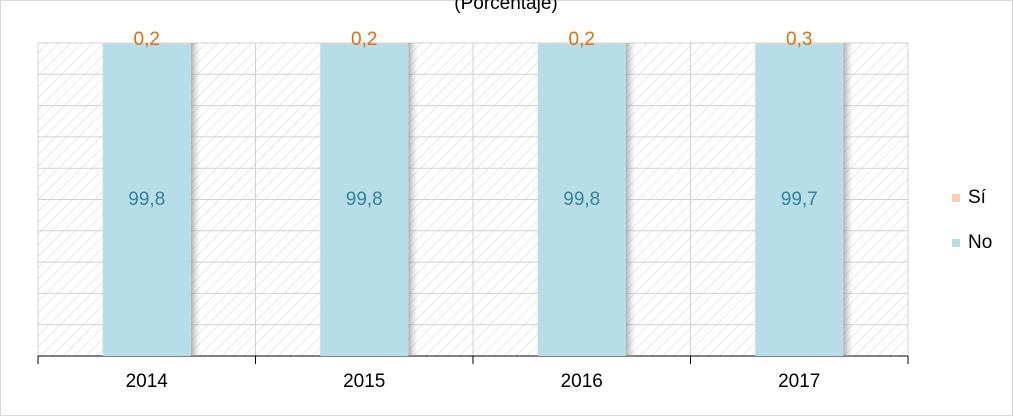  What do you see at coordinates (506, 7) in the screenshot?
I see `chart-subtitle: (Porcentaje)` at bounding box center [506, 7].